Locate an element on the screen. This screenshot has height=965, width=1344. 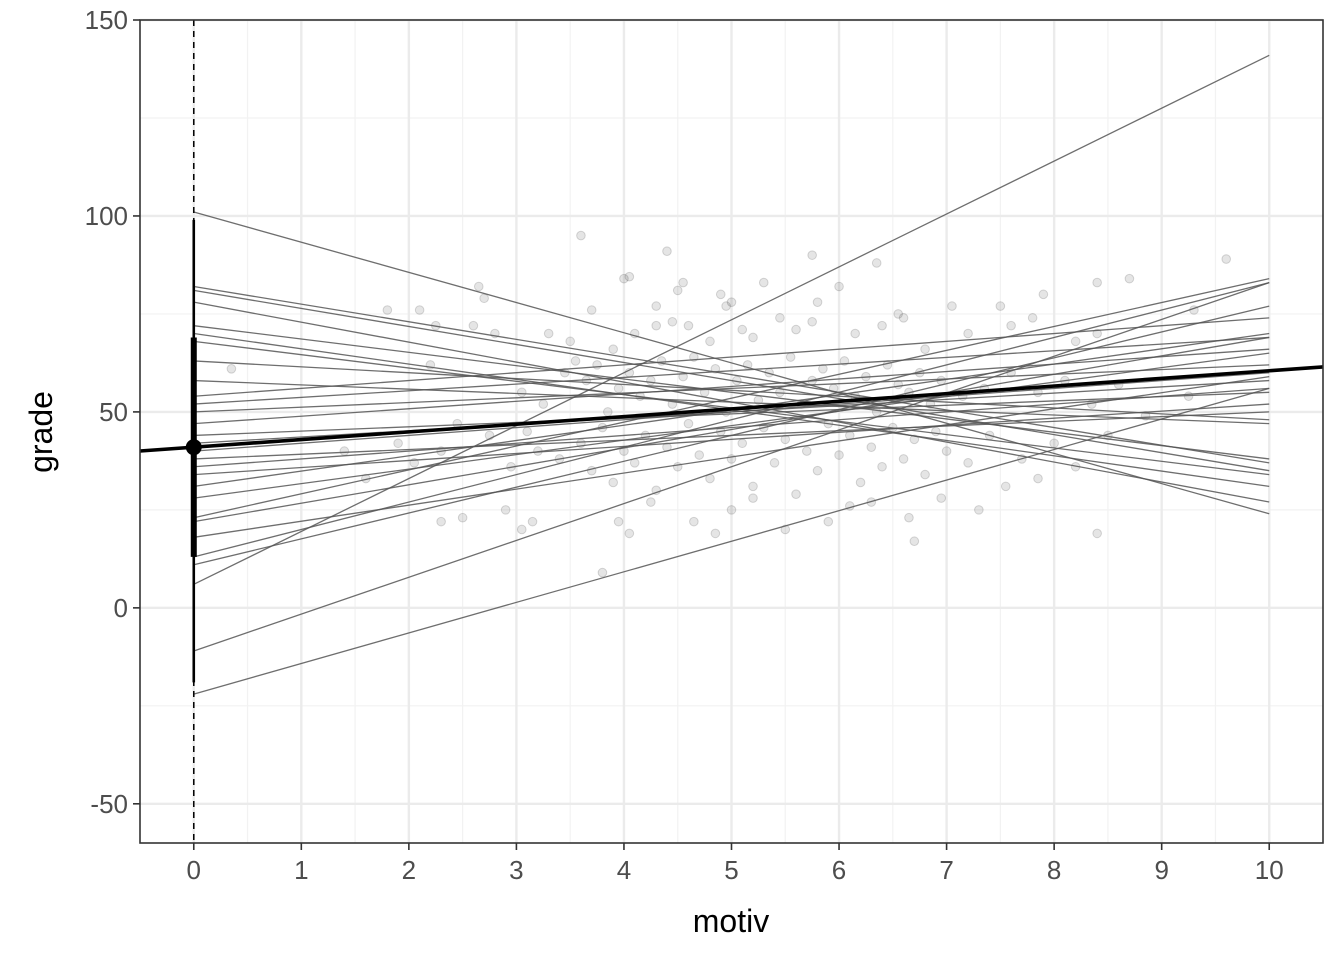
y-tick-label: 0 is located at coordinates (121, 608).